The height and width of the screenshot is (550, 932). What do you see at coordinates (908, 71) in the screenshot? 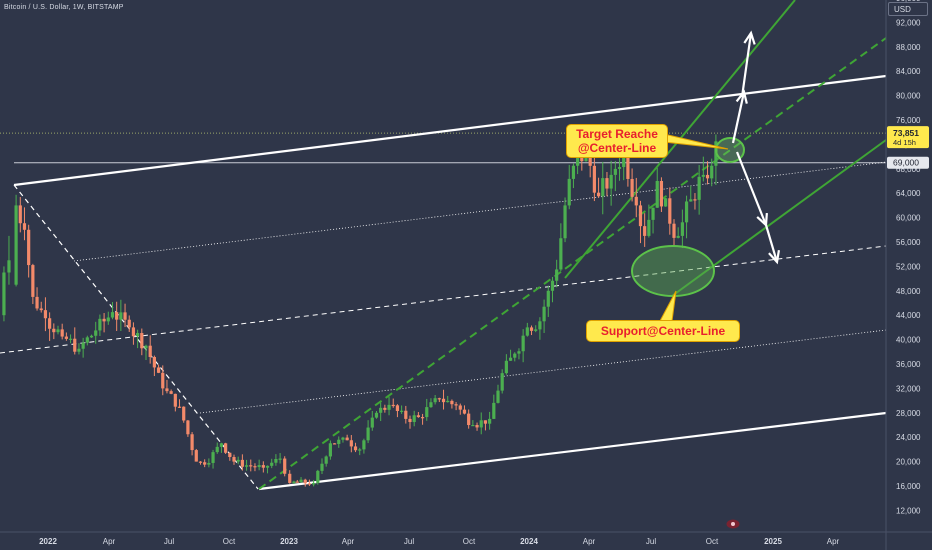
I see `price-tick-label-18: 84,000` at bounding box center [908, 71].